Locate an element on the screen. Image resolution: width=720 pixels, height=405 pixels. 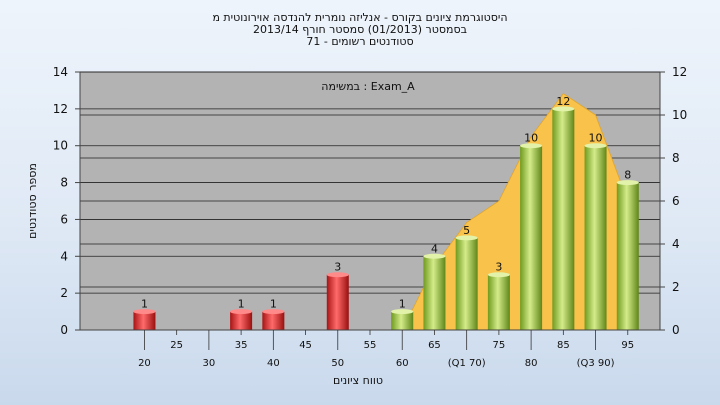
y-tick-label-6: 6 is located at coordinates (64, 219).